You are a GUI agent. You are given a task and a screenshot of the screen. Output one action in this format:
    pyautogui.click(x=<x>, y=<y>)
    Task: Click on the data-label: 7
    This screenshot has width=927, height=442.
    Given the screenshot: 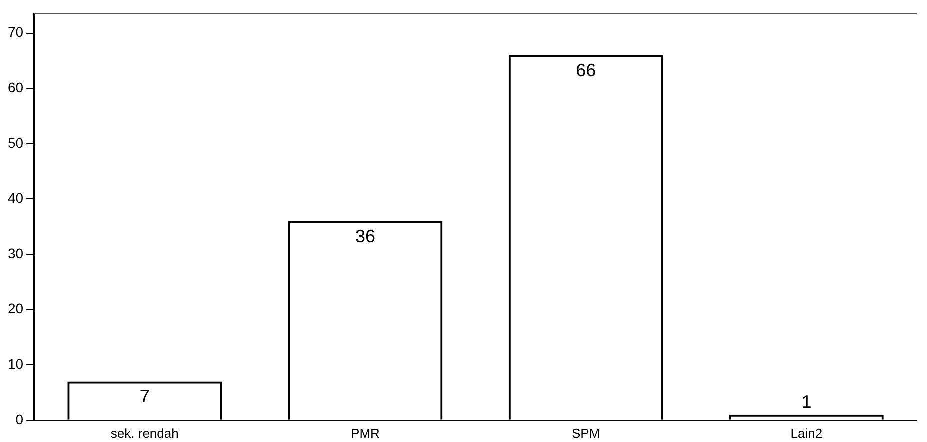 What is the action you would take?
    pyautogui.click(x=145, y=396)
    